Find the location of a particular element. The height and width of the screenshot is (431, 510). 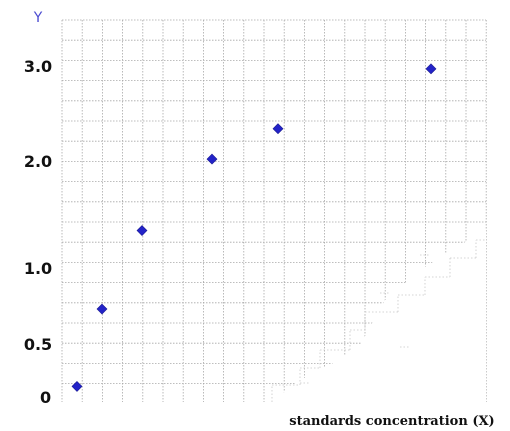

y-tick-label: 1.0 is located at coordinates (38, 268).